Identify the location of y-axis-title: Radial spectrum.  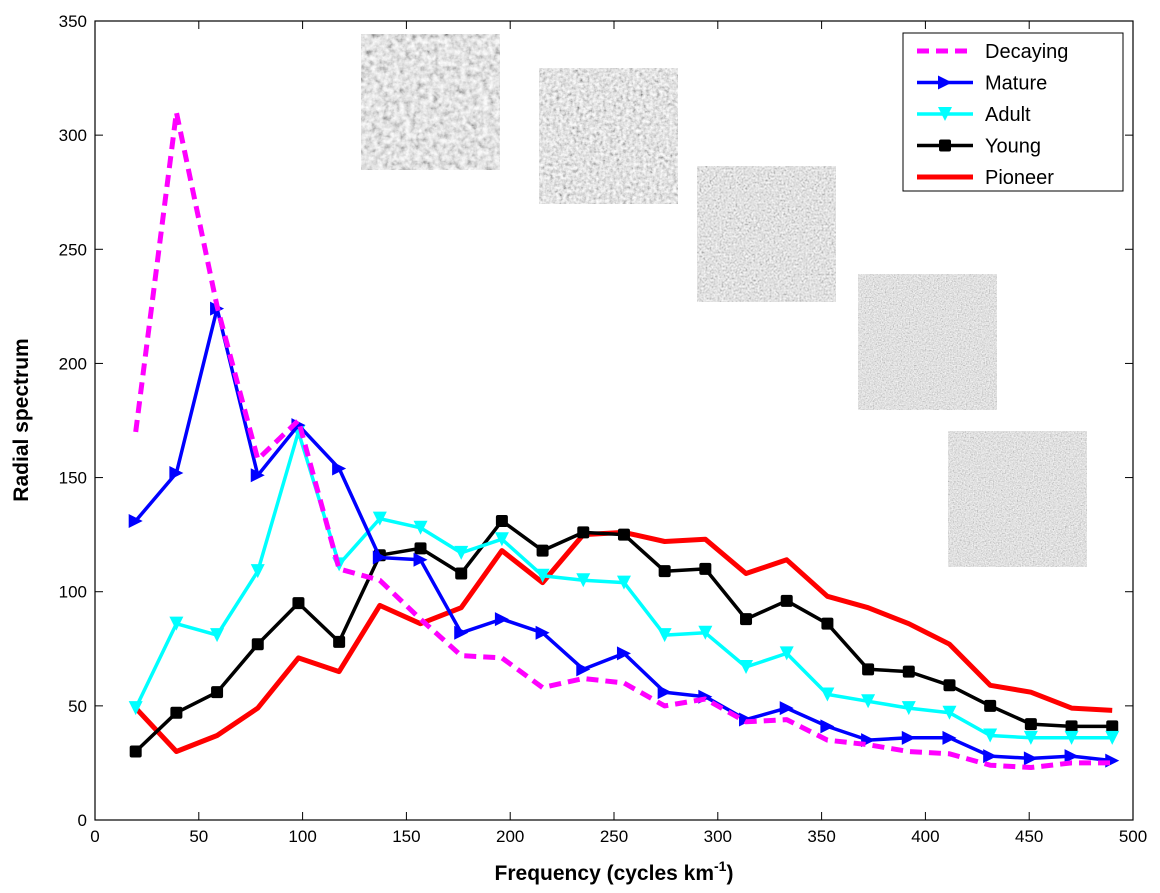
(21, 419).